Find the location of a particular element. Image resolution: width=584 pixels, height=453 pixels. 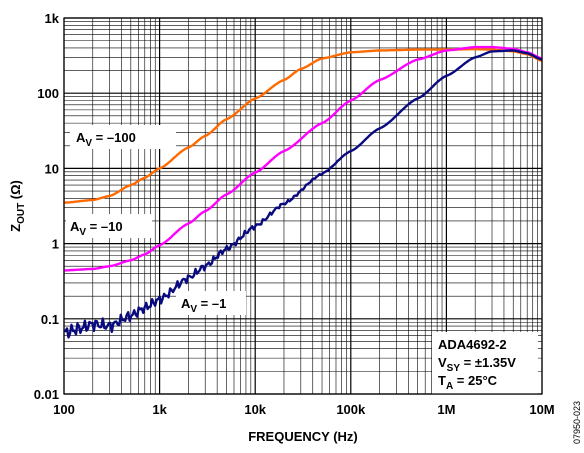

av10-label: AV = –10 is located at coordinates (96, 228).